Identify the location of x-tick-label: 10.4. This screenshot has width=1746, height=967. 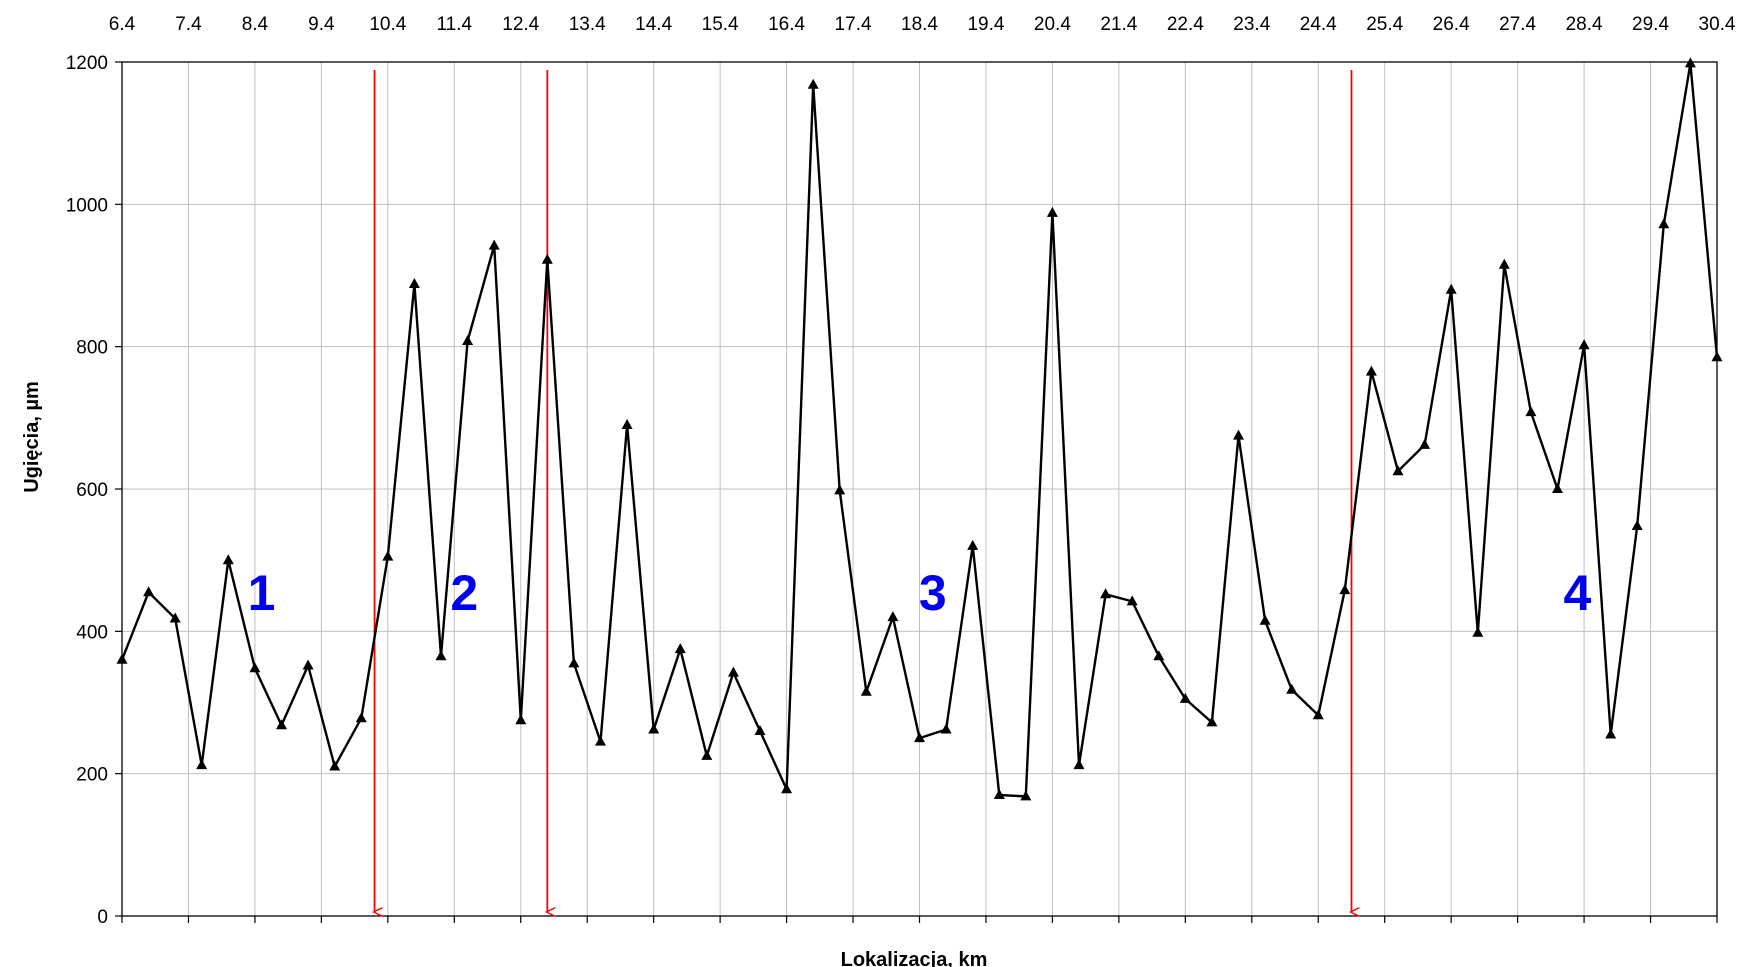
(387, 24).